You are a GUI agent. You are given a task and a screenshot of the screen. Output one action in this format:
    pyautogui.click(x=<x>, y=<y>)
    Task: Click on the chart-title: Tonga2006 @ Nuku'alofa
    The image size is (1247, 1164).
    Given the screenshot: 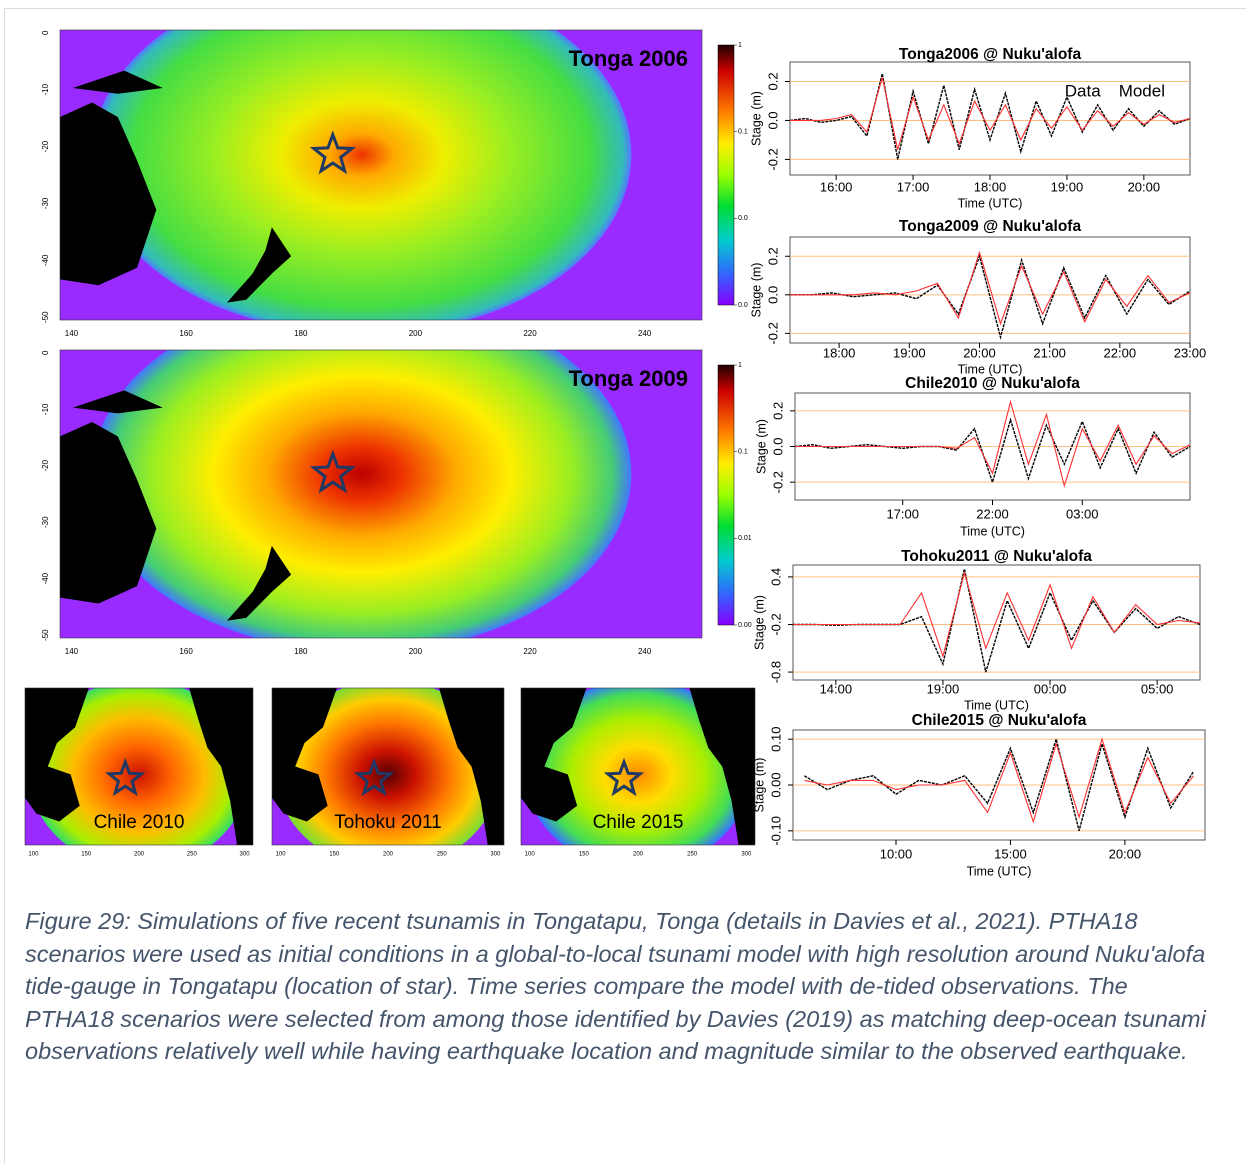 What is the action you would take?
    pyautogui.click(x=990, y=54)
    